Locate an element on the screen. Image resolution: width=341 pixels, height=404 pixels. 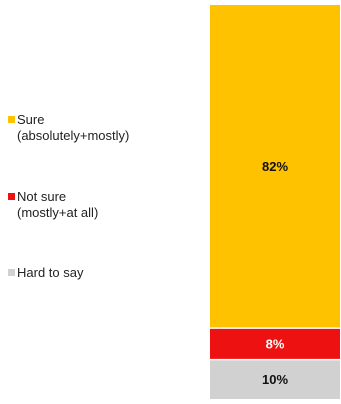
bar-segment-hard-to-say is located at coordinates (275, 379).